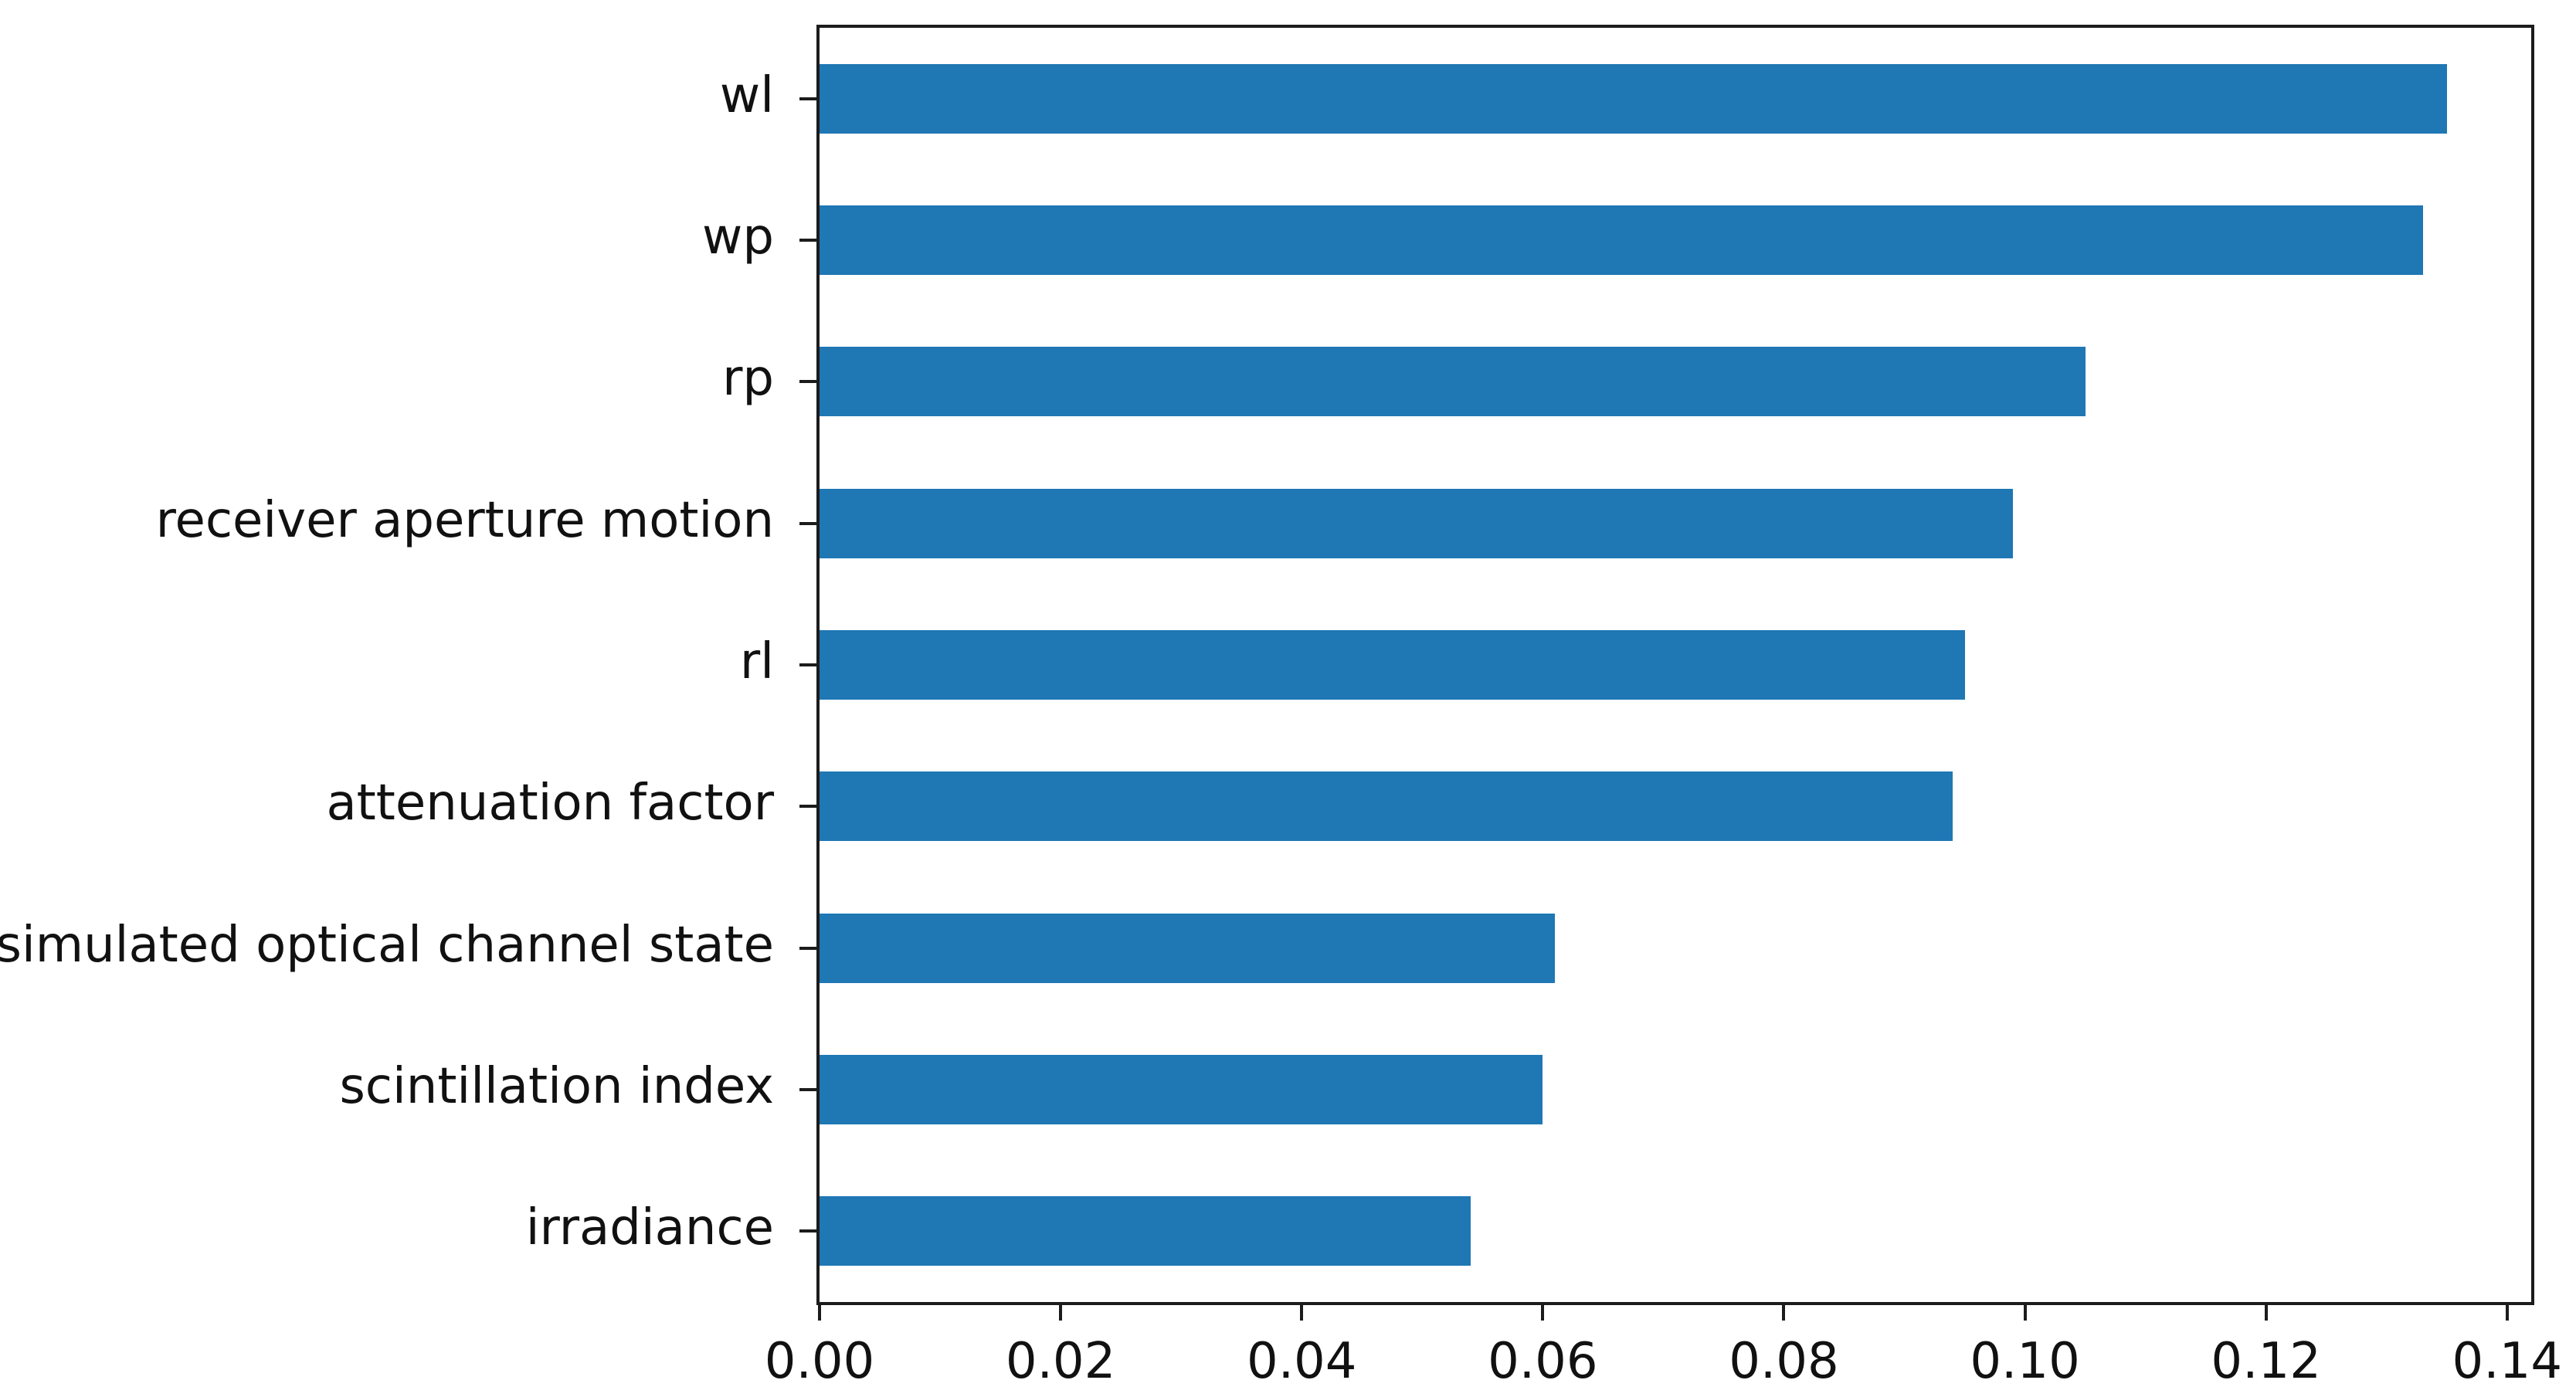 The width and height of the screenshot is (2576, 1397). I want to click on y-tick-label-rp: rp, so click(748, 379).